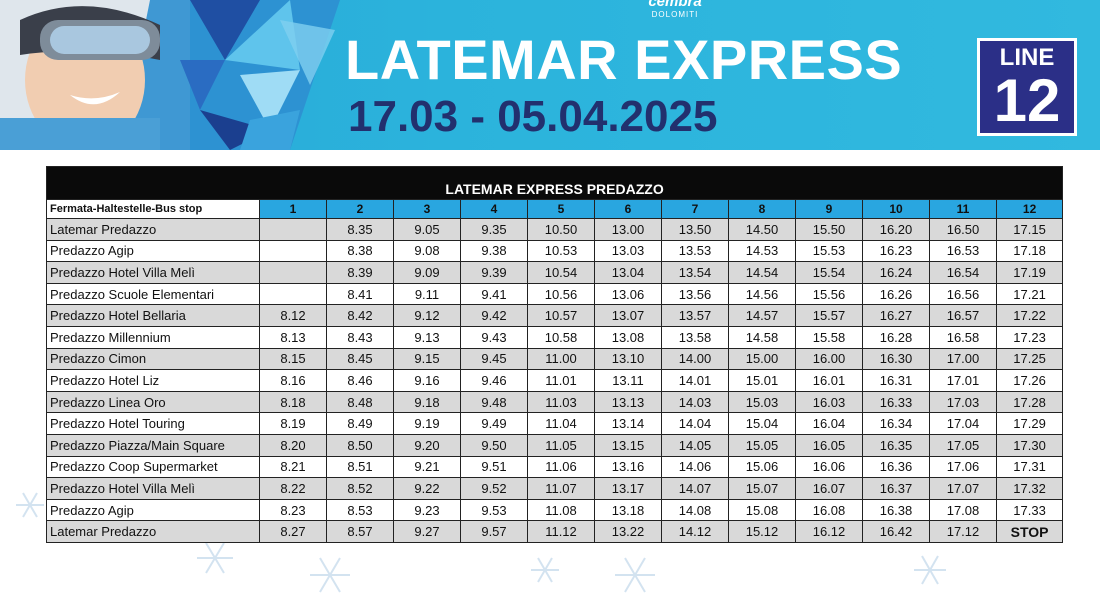 The width and height of the screenshot is (1100, 600). Describe the element at coordinates (293, 510) in the screenshot. I see `departure-time: 8.23` at that location.